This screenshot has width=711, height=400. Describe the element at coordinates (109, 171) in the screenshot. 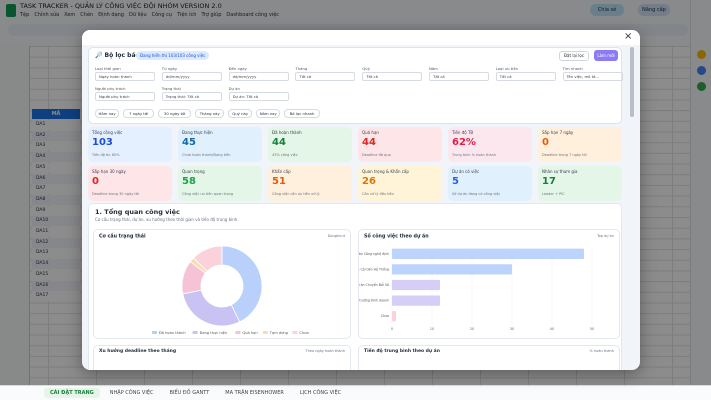

I see `kpi-label: Sắp hạn 30 ngày` at that location.